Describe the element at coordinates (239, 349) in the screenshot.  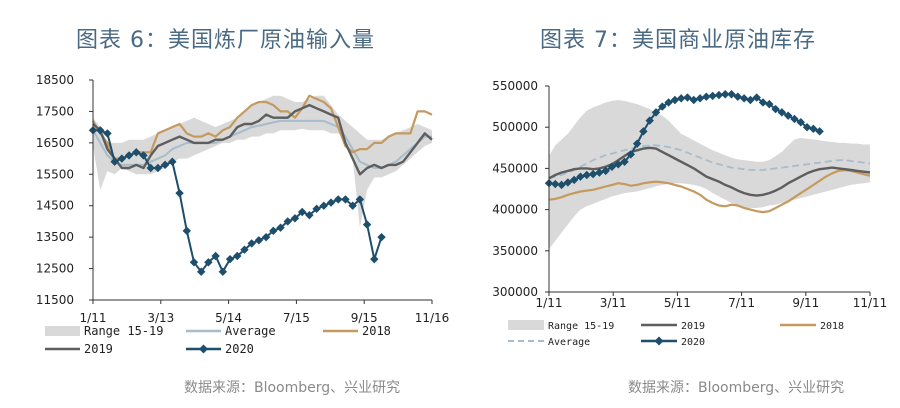
I see `legend-label: 2020` at that location.